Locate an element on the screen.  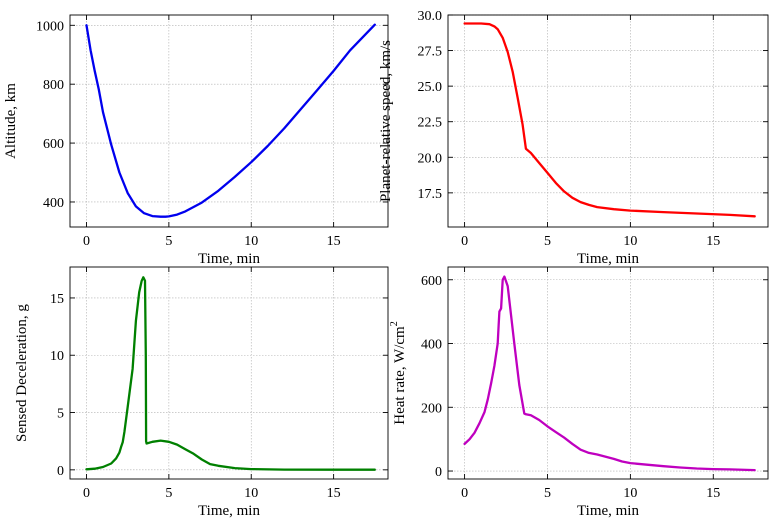
deceleration-y-tick-label-1: 5 is located at coordinates (60, 414).